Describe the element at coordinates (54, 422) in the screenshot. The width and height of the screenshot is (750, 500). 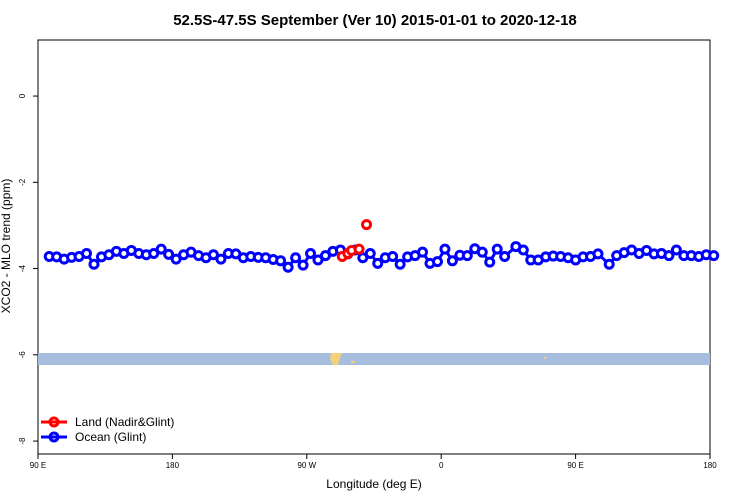
I see `legend-land-marker` at that location.